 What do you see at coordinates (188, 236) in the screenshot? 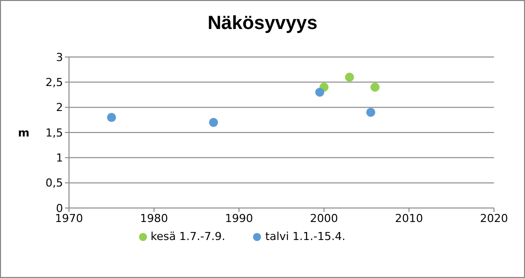
I see `legend-label: kesä 1.7.-7.9.` at bounding box center [188, 236].